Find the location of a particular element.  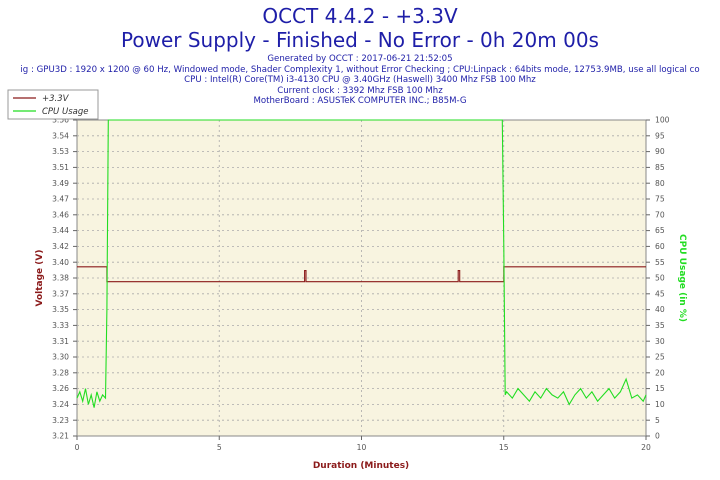

y-axis-right-title: CPU Usage (in %) is located at coordinates (682, 278).